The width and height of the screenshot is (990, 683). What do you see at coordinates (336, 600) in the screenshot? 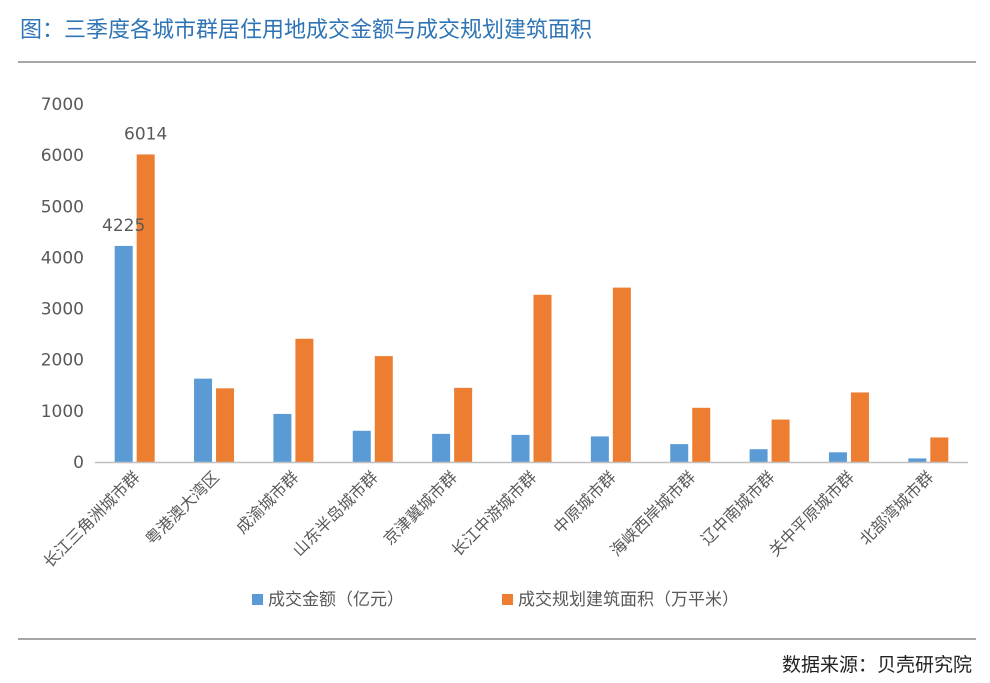
I see `legend-label-1: 成交金额（亿元）` at bounding box center [336, 600].